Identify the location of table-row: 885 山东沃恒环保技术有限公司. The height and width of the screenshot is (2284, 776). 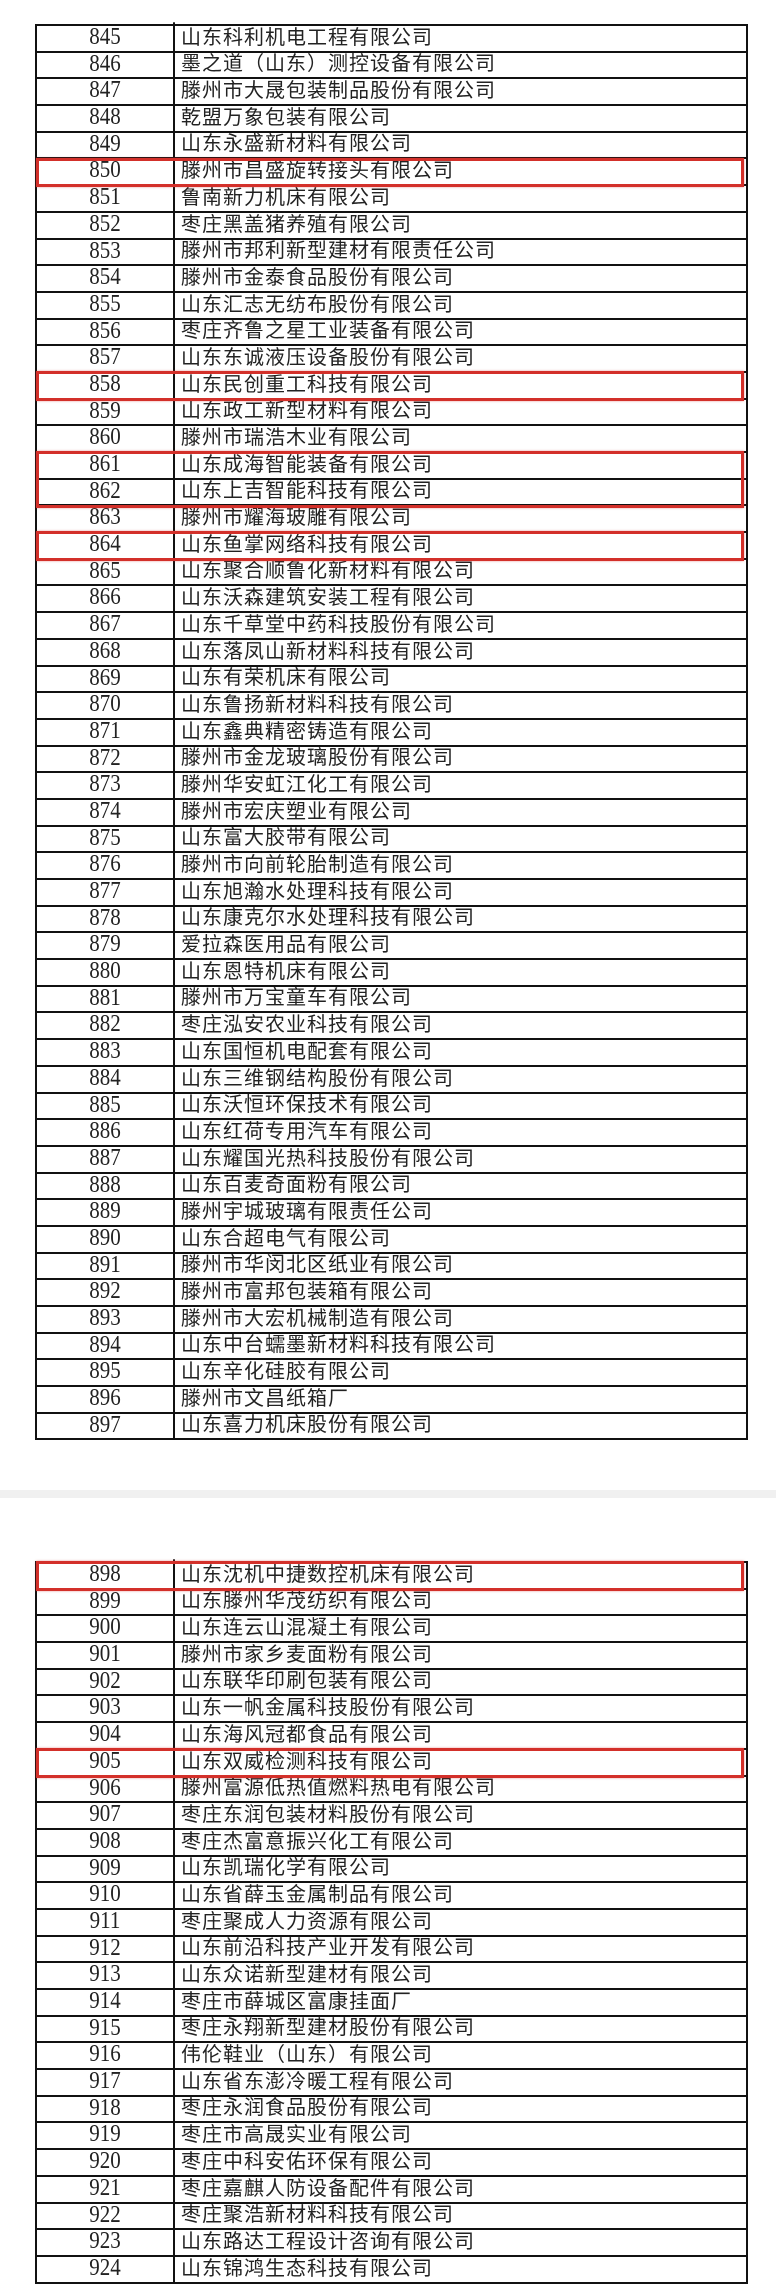
(391, 1105).